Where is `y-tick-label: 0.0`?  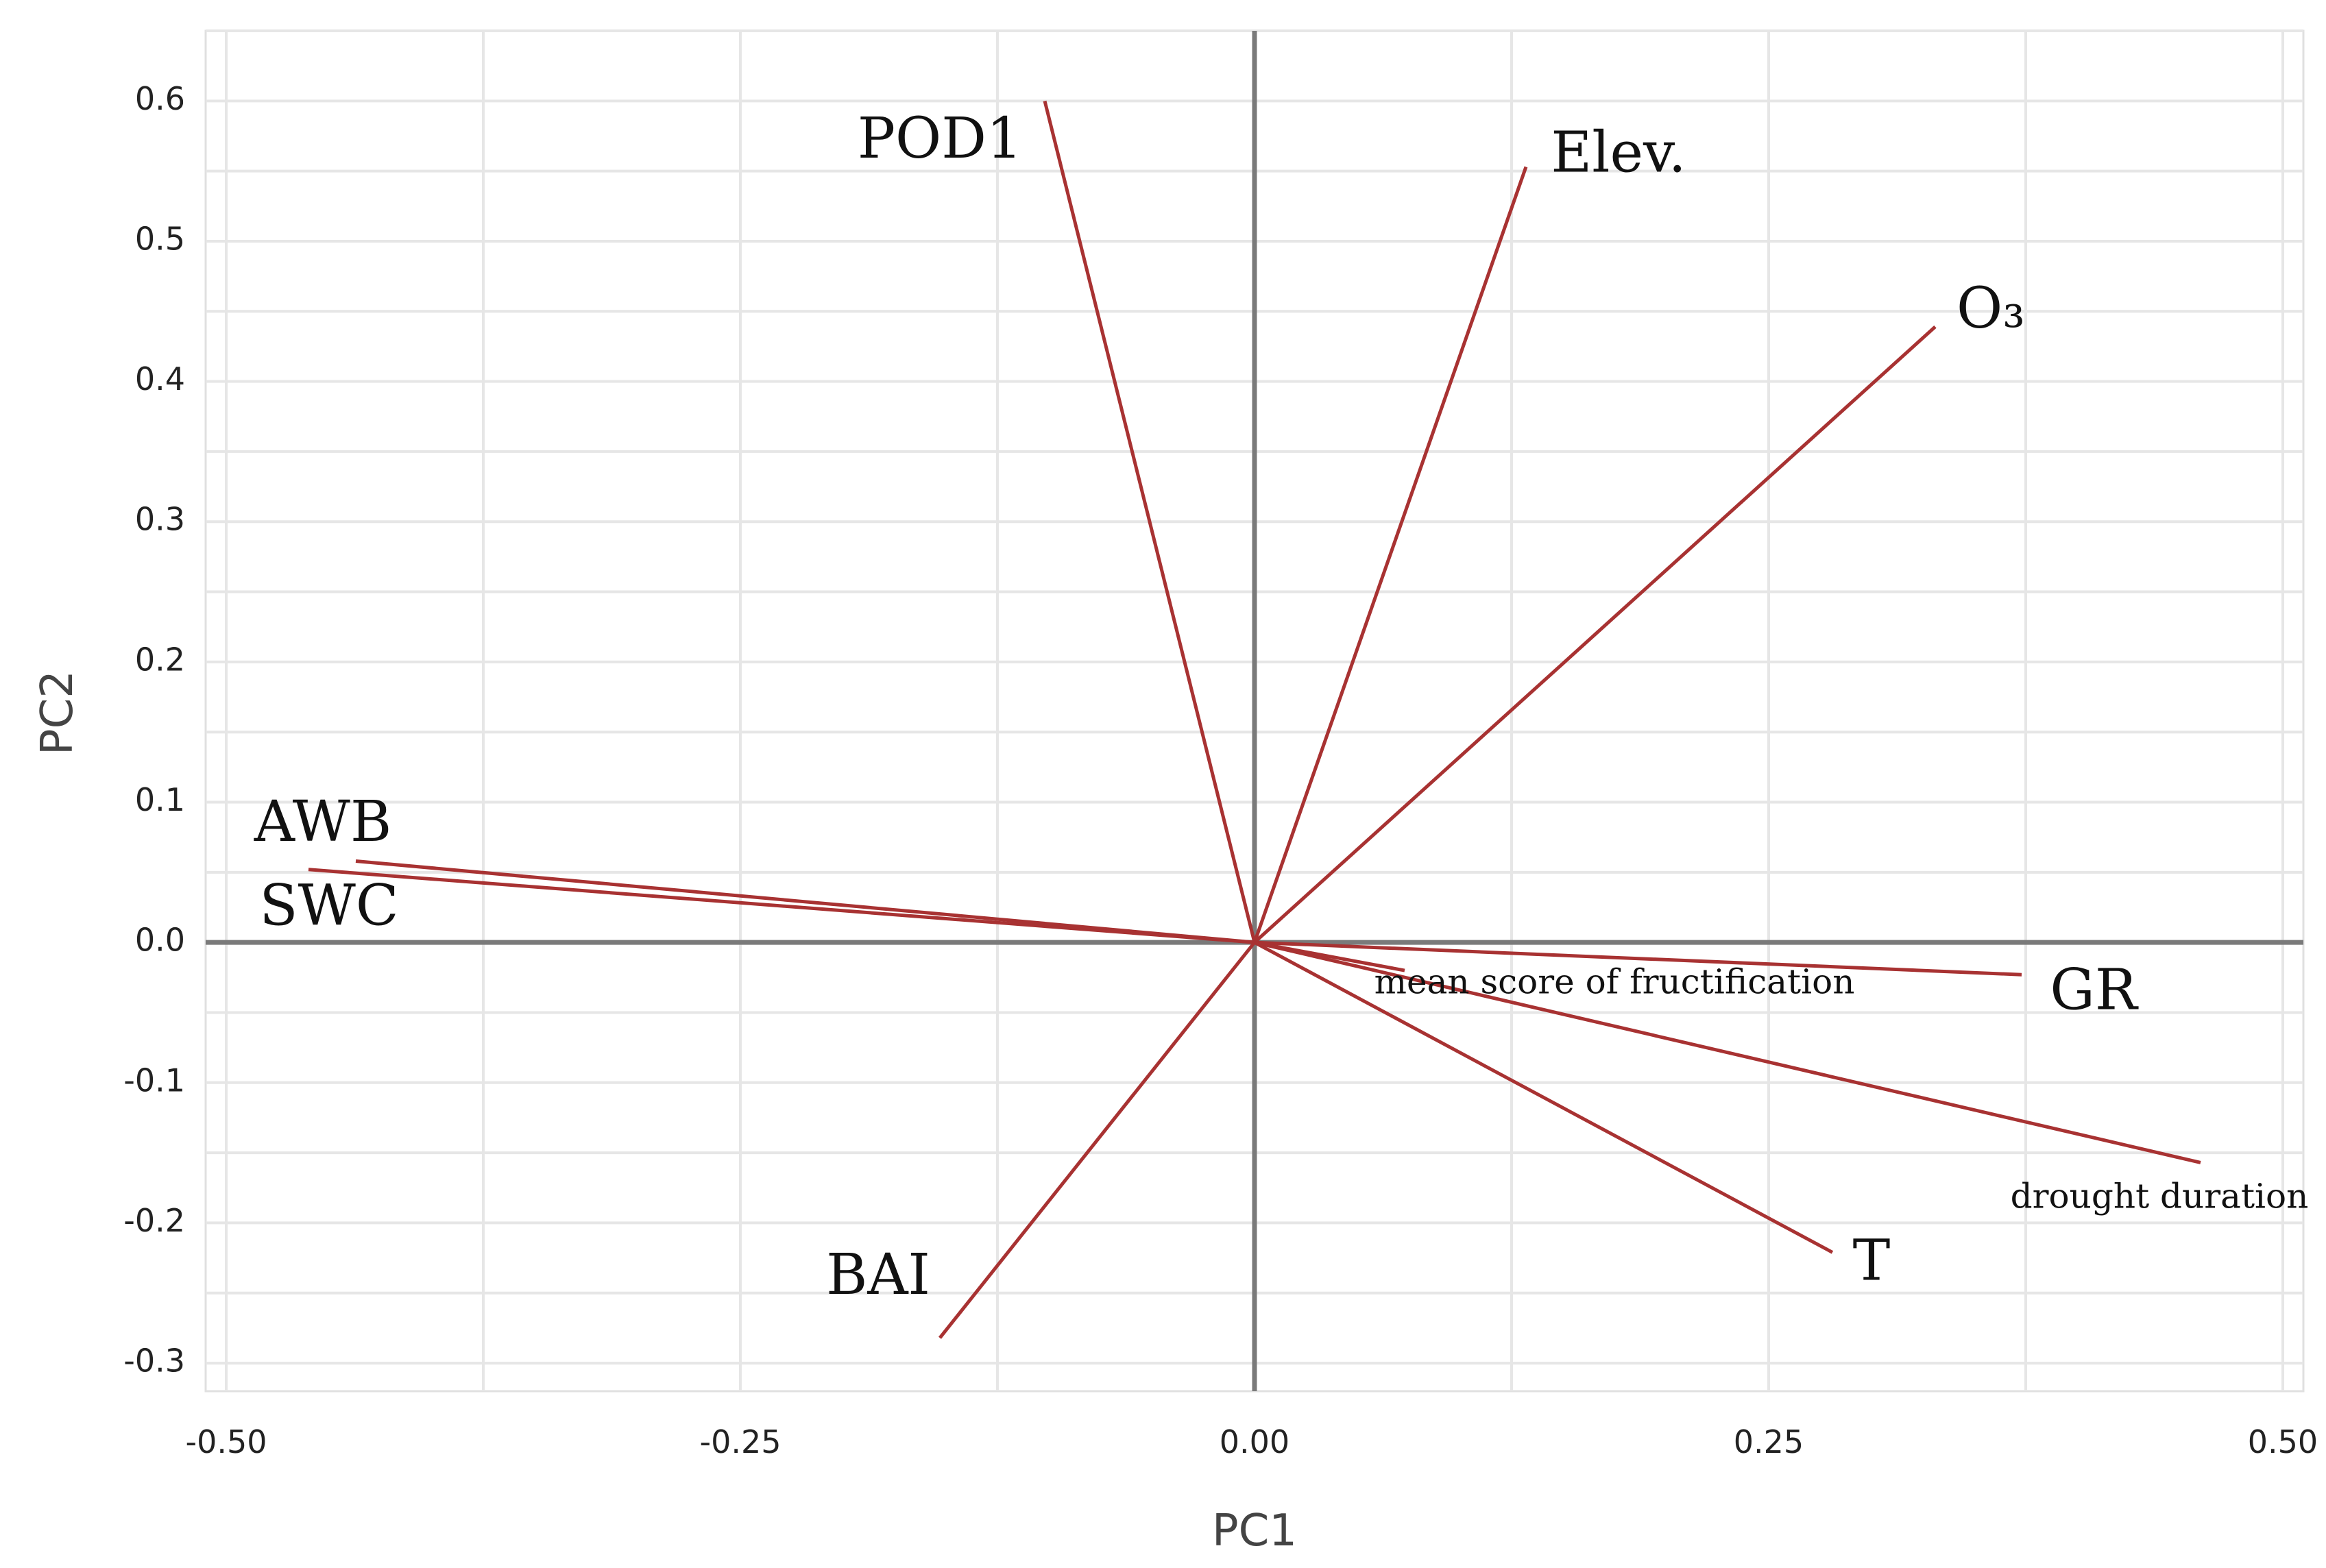
y-tick-label: 0.0 is located at coordinates (160, 940).